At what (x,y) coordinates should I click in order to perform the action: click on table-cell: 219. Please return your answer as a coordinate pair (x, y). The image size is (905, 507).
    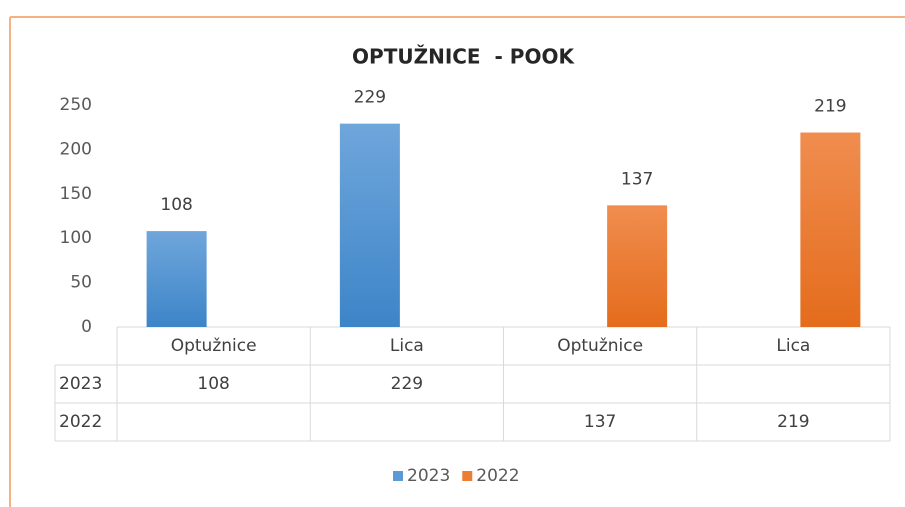
    Looking at the image, I should click on (793, 422).